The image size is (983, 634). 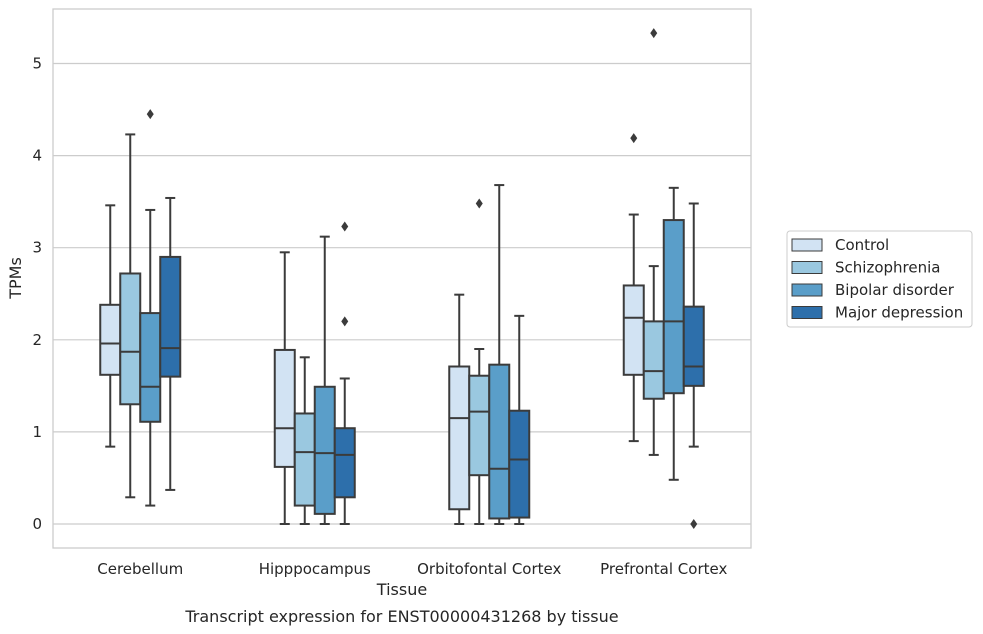 What do you see at coordinates (37, 64) in the screenshot?
I see `y-tick-label: 5` at bounding box center [37, 64].